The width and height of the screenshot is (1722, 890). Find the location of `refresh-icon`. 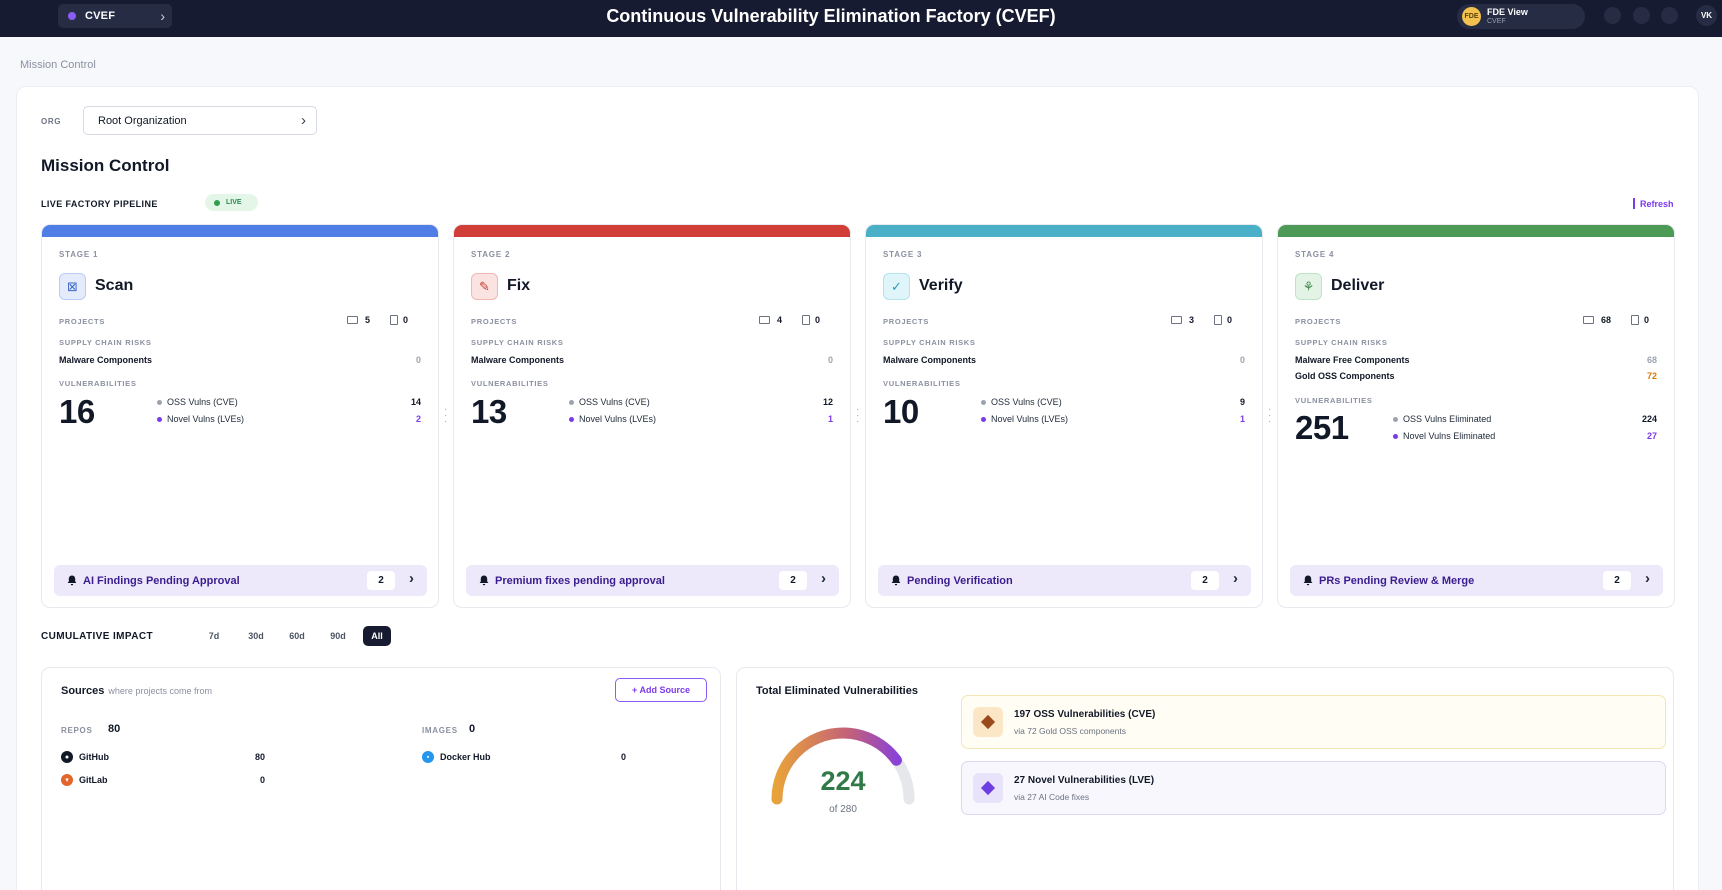

refresh-icon is located at coordinates (1634, 203).